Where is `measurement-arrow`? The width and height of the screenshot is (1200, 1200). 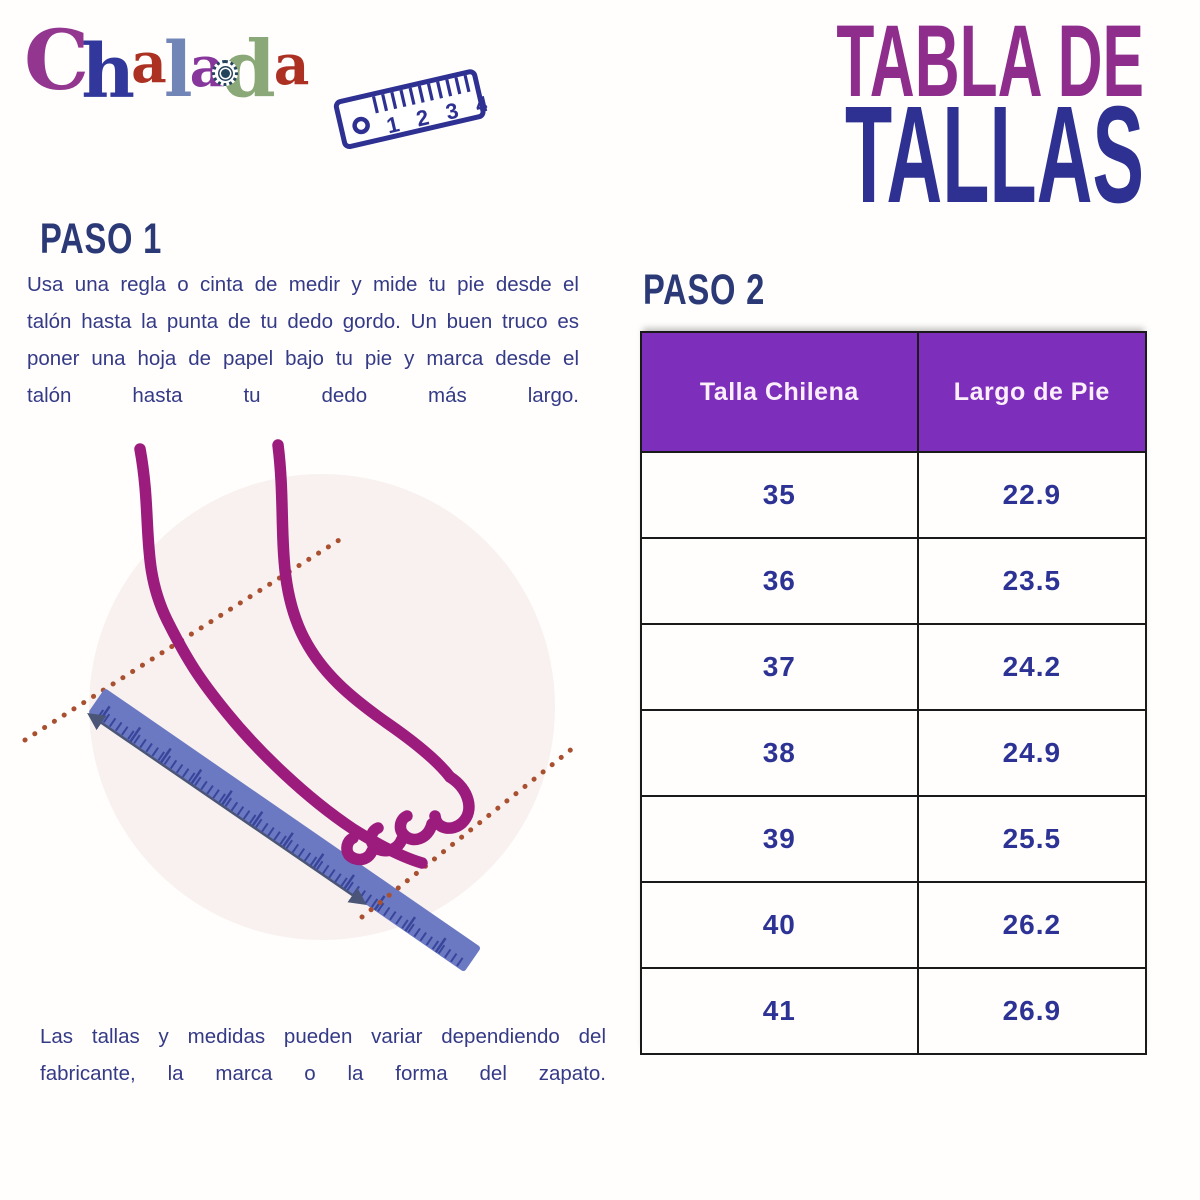 measurement-arrow is located at coordinates (227, 809).